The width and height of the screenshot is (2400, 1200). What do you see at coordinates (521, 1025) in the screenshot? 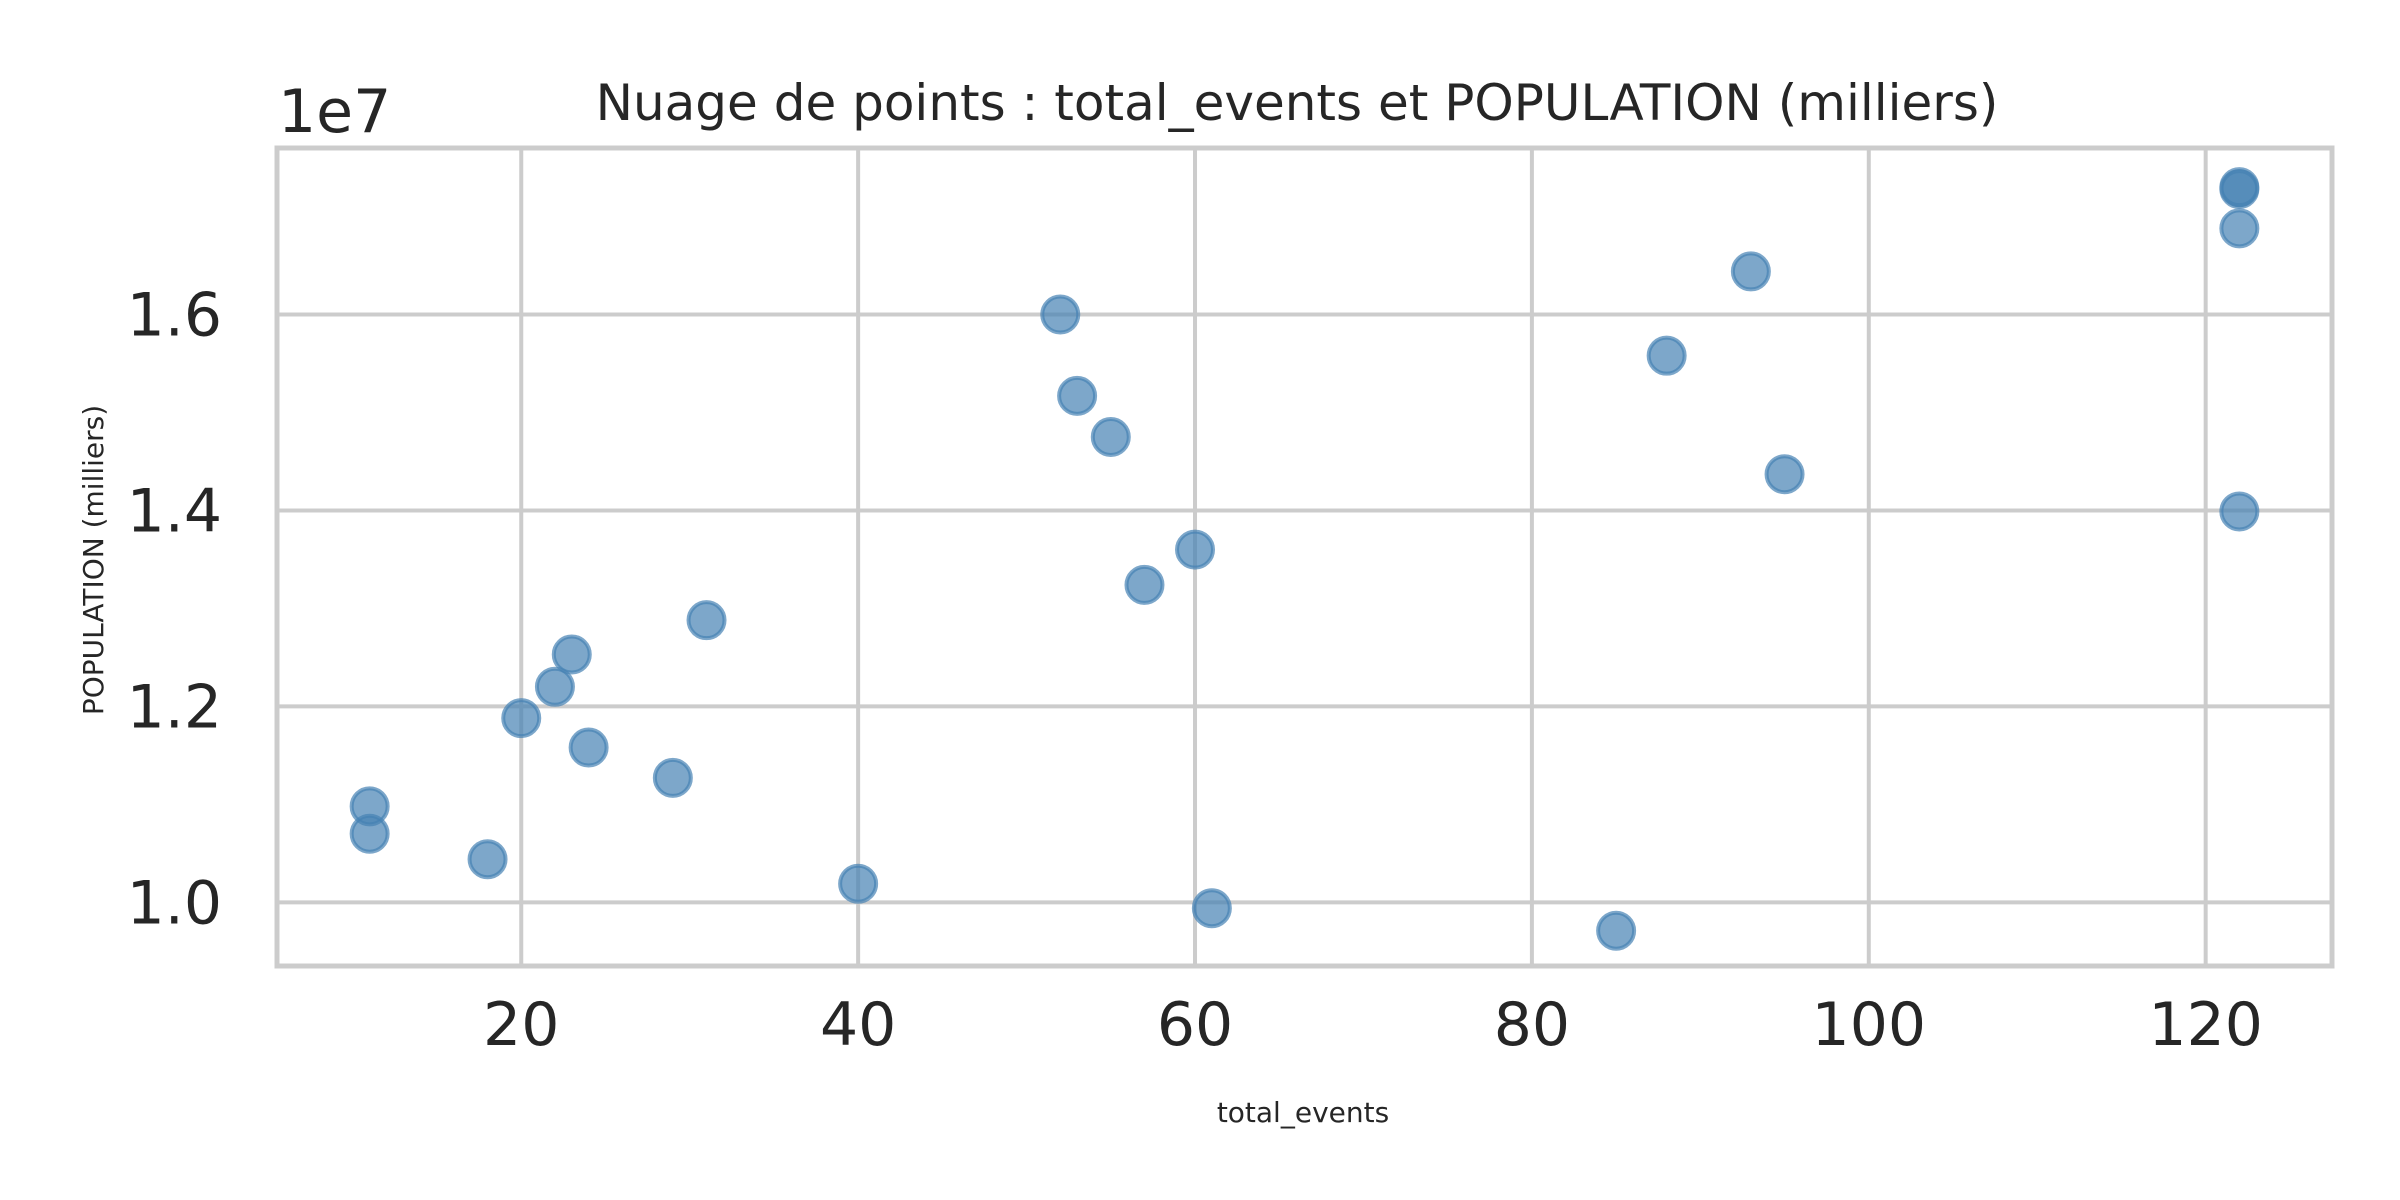
I see `x-tick-label: 20` at bounding box center [521, 1025].